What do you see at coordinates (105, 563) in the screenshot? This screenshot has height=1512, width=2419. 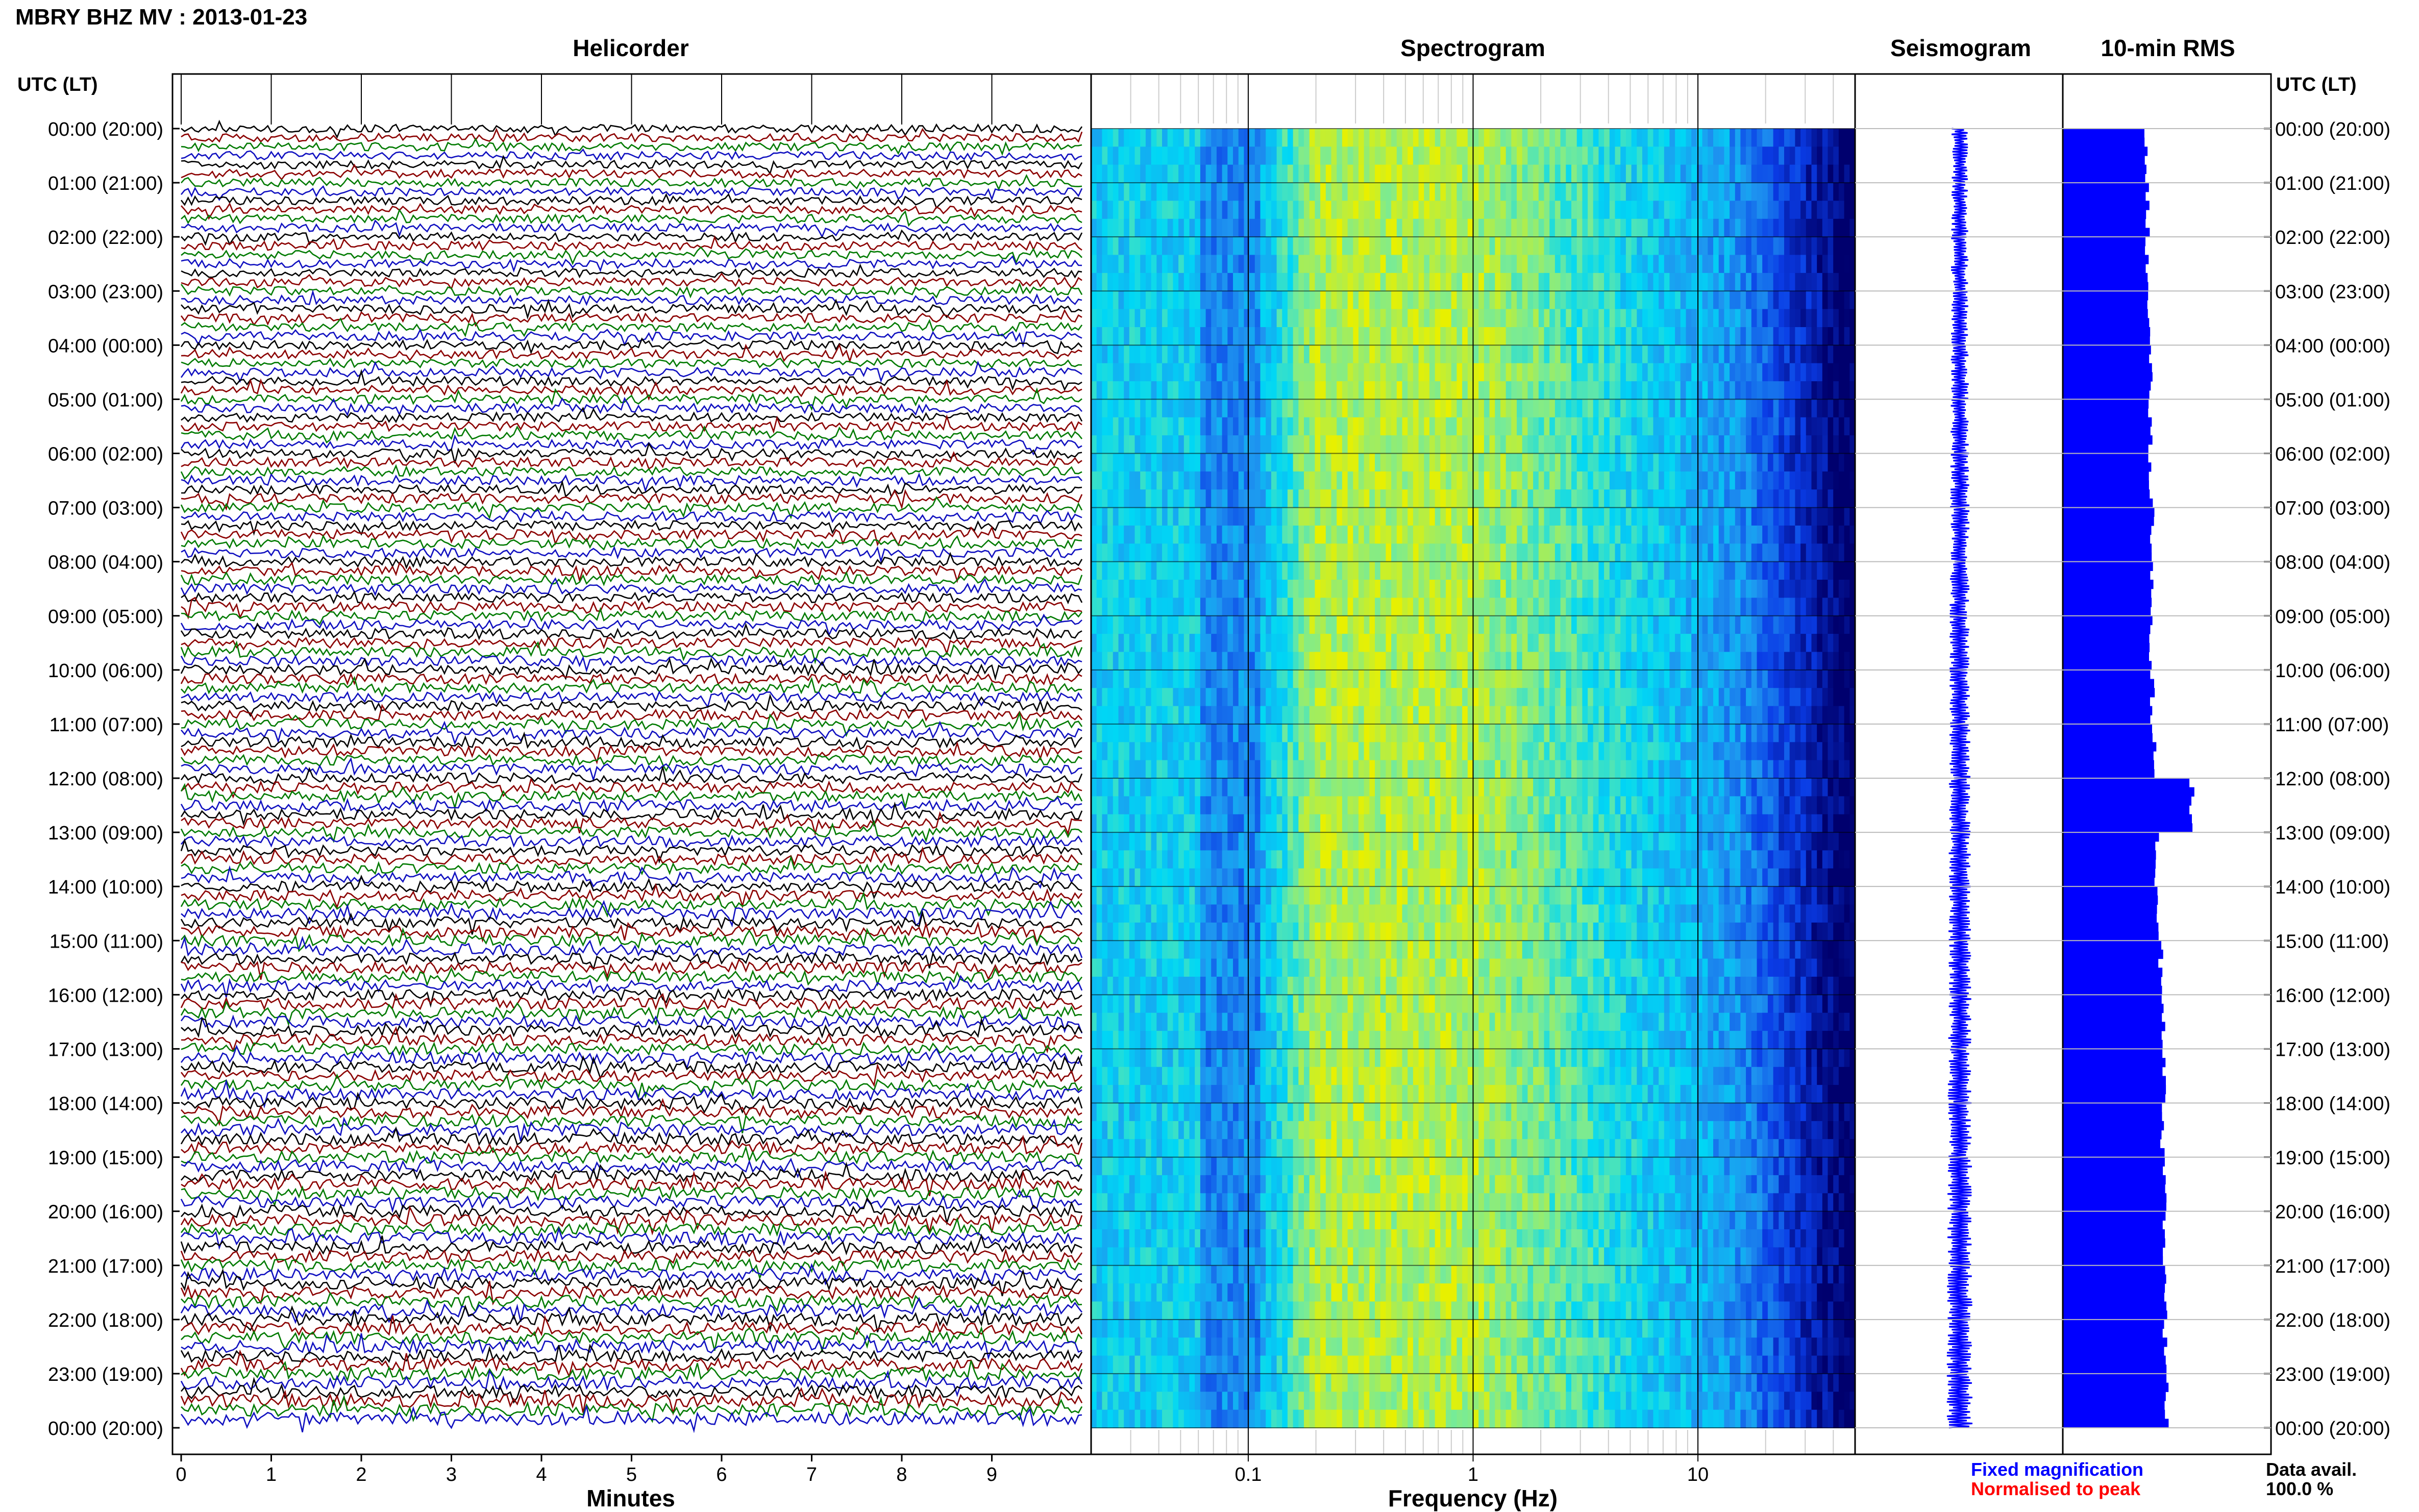 I see `time-label: 08:00 (04:00)` at bounding box center [105, 563].